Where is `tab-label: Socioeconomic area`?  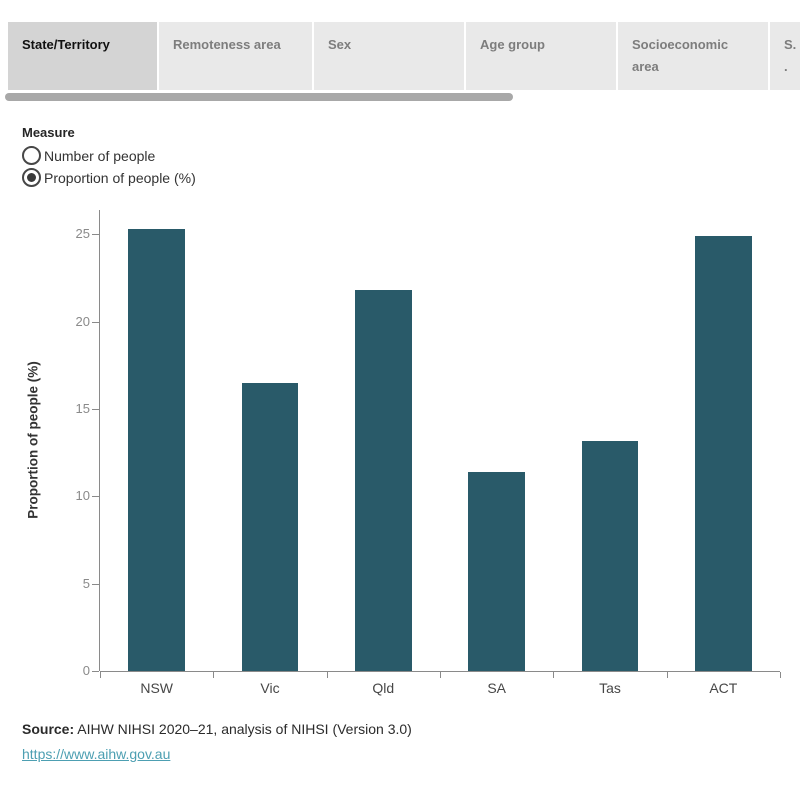
tab-label: Socioeconomic area is located at coordinates (680, 55).